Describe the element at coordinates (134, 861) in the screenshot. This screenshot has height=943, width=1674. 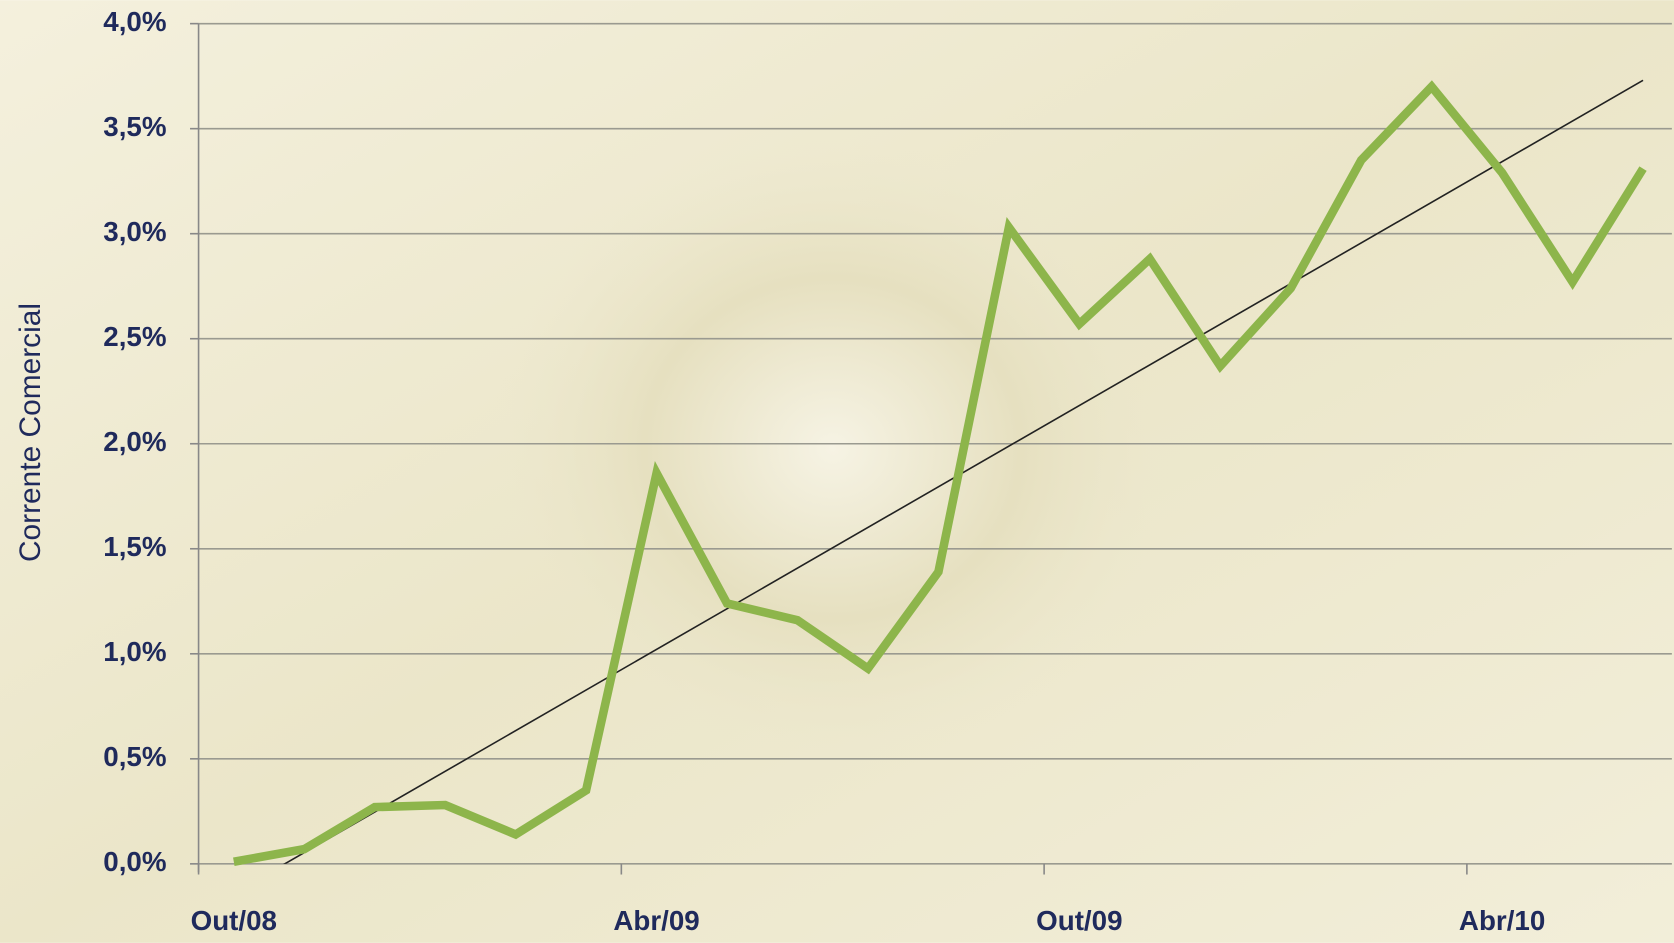
I see `y-tick-label: 0,0%` at that location.